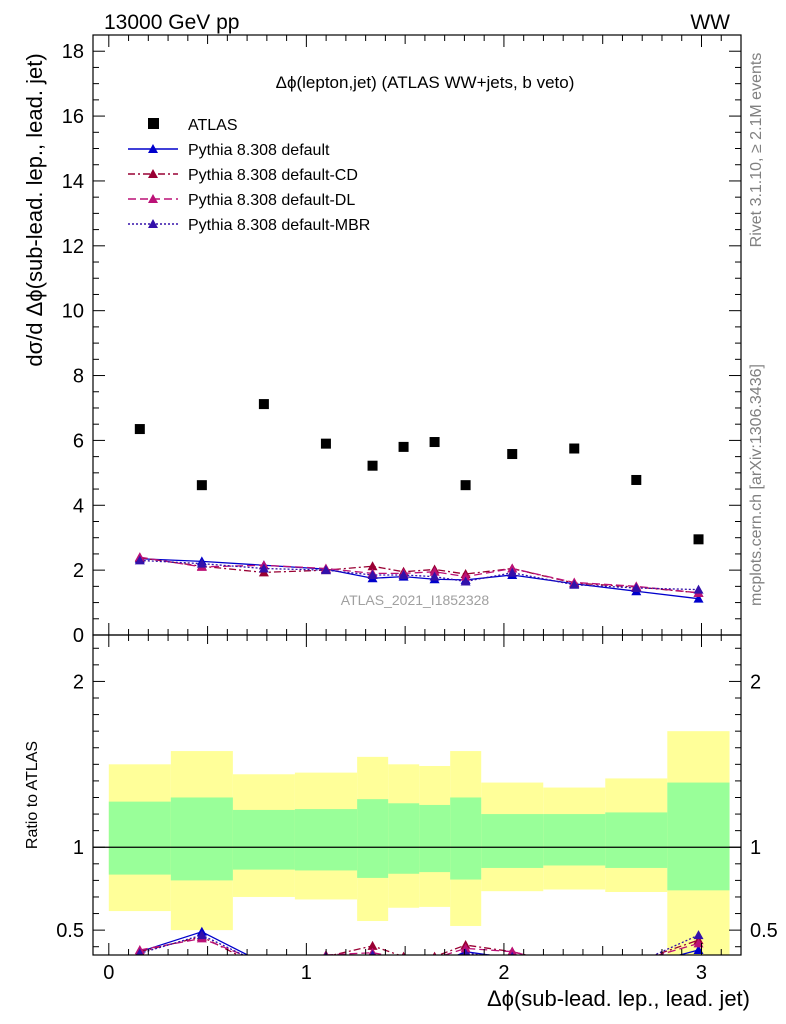 The image size is (786, 1024). What do you see at coordinates (153, 123) in the screenshot?
I see `legend-marker-data` at bounding box center [153, 123].